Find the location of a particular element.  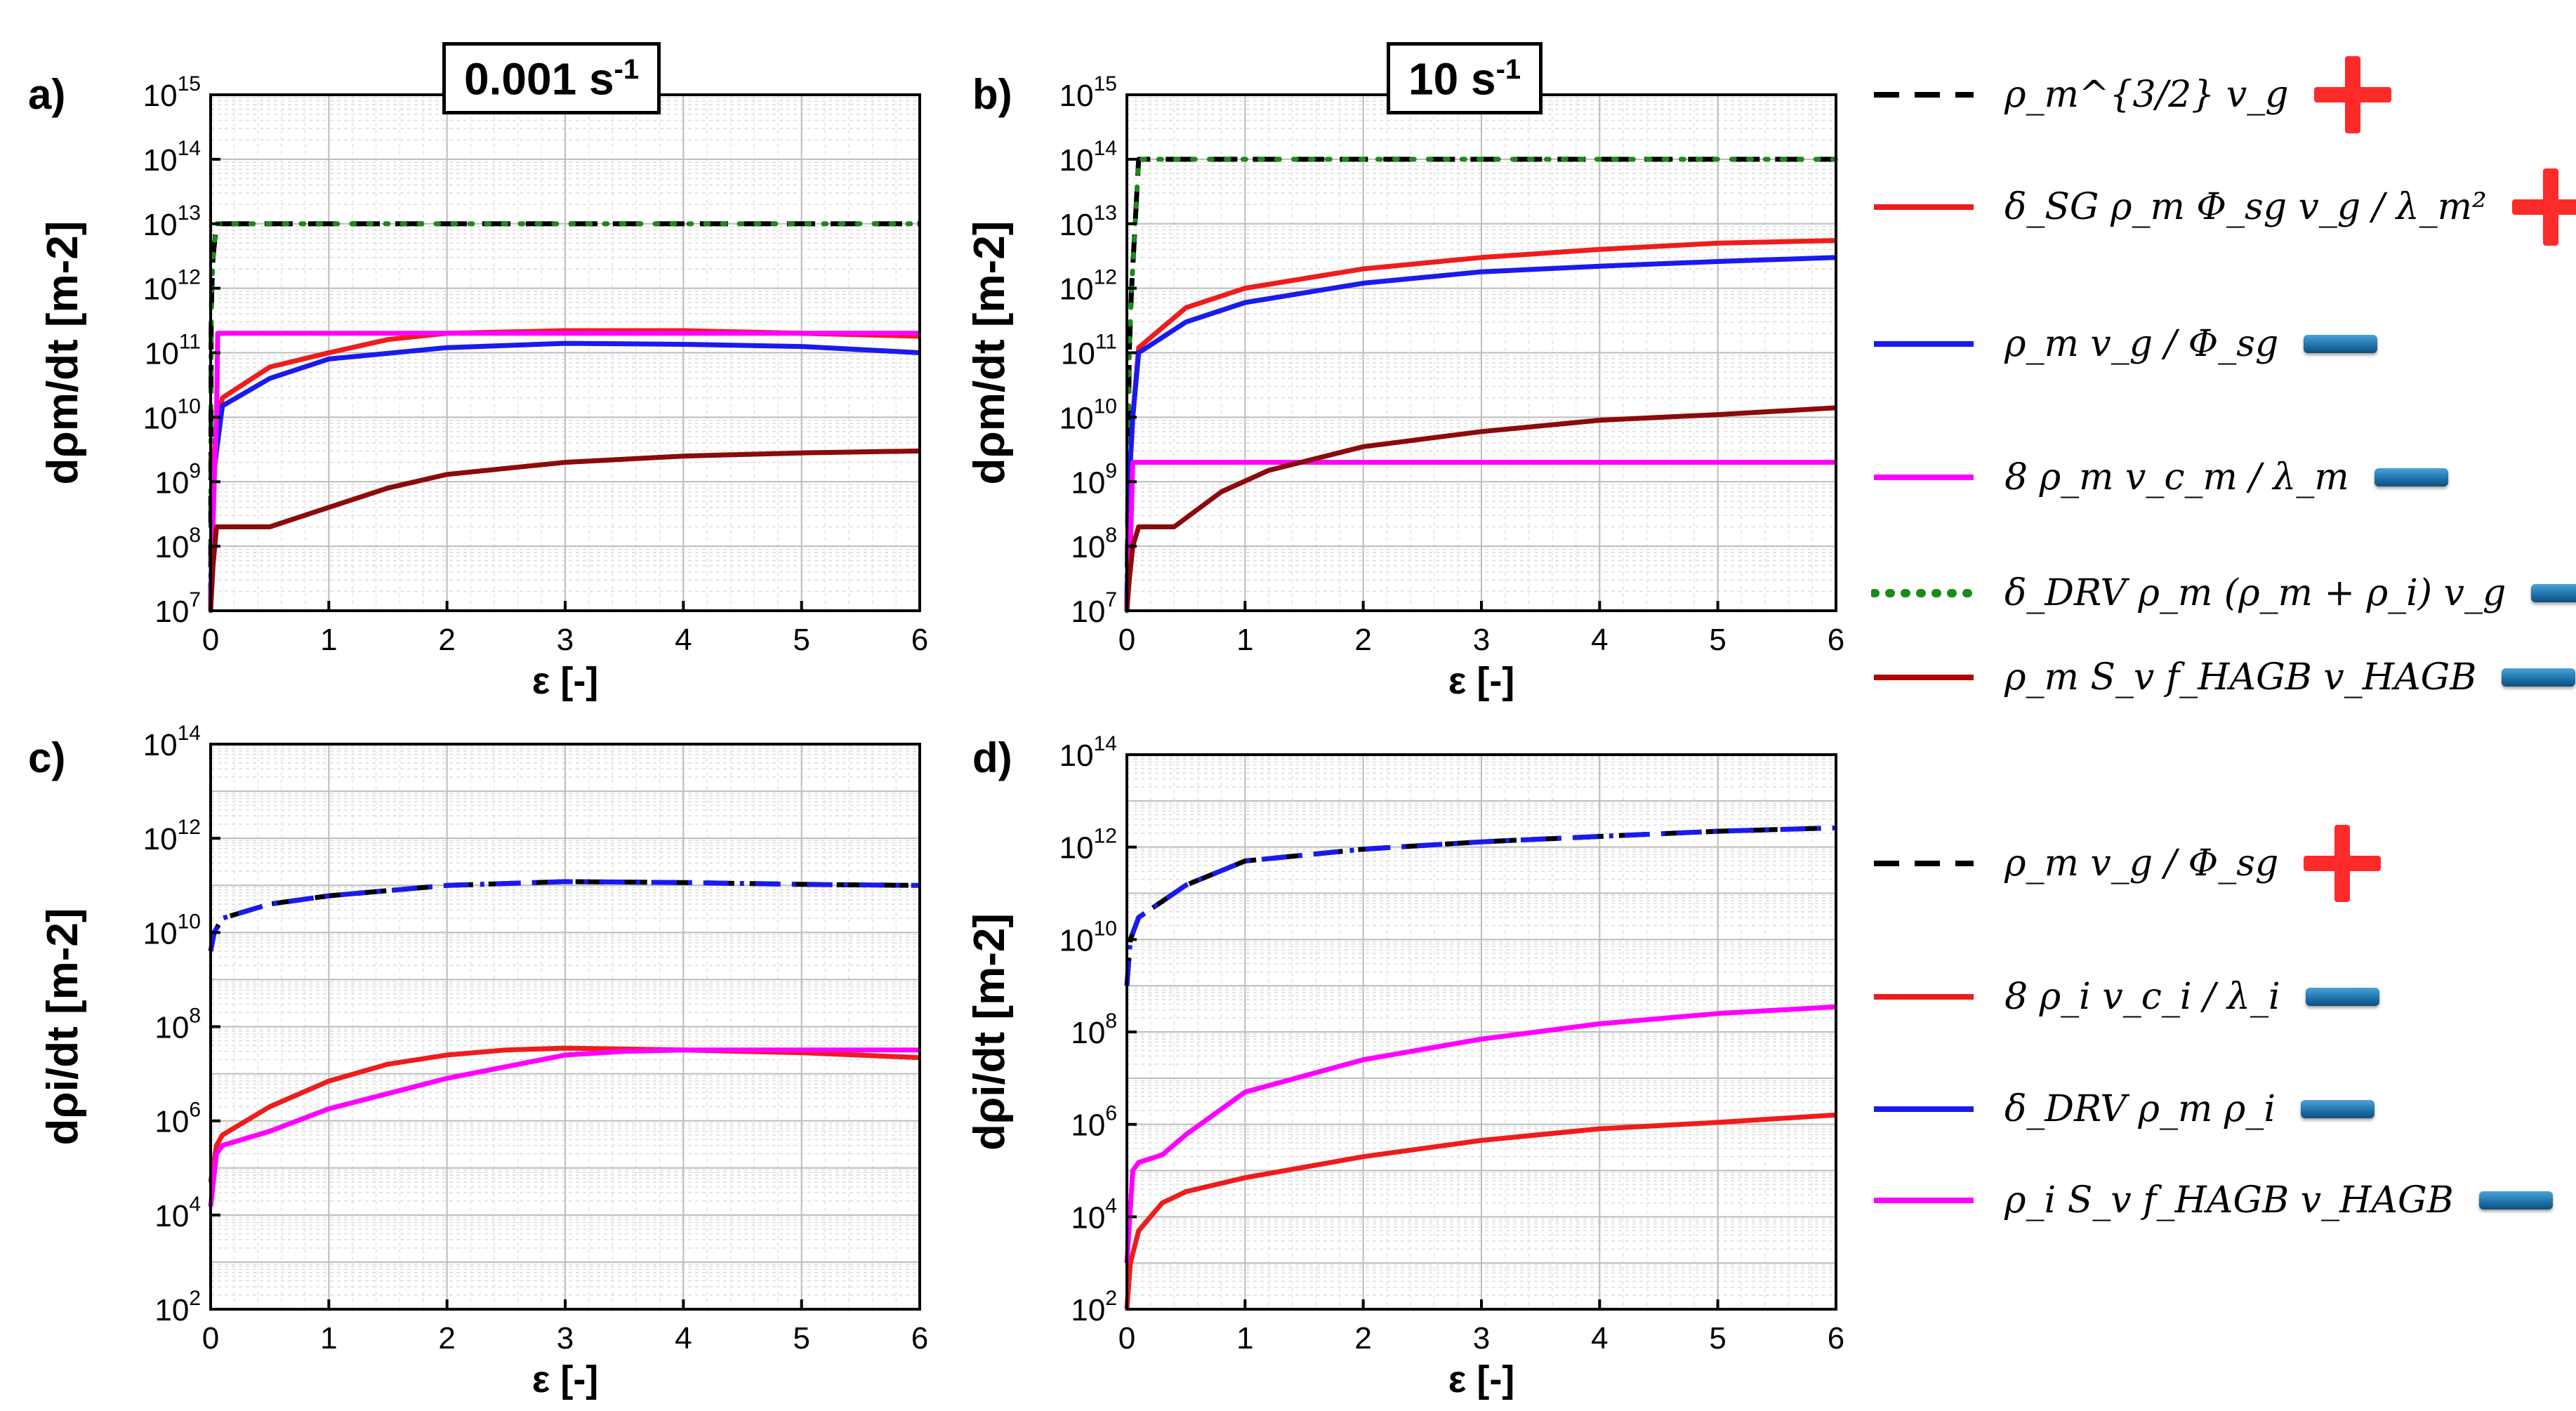

strain-rate-right-exp: -1 is located at coordinates (1508, 69).